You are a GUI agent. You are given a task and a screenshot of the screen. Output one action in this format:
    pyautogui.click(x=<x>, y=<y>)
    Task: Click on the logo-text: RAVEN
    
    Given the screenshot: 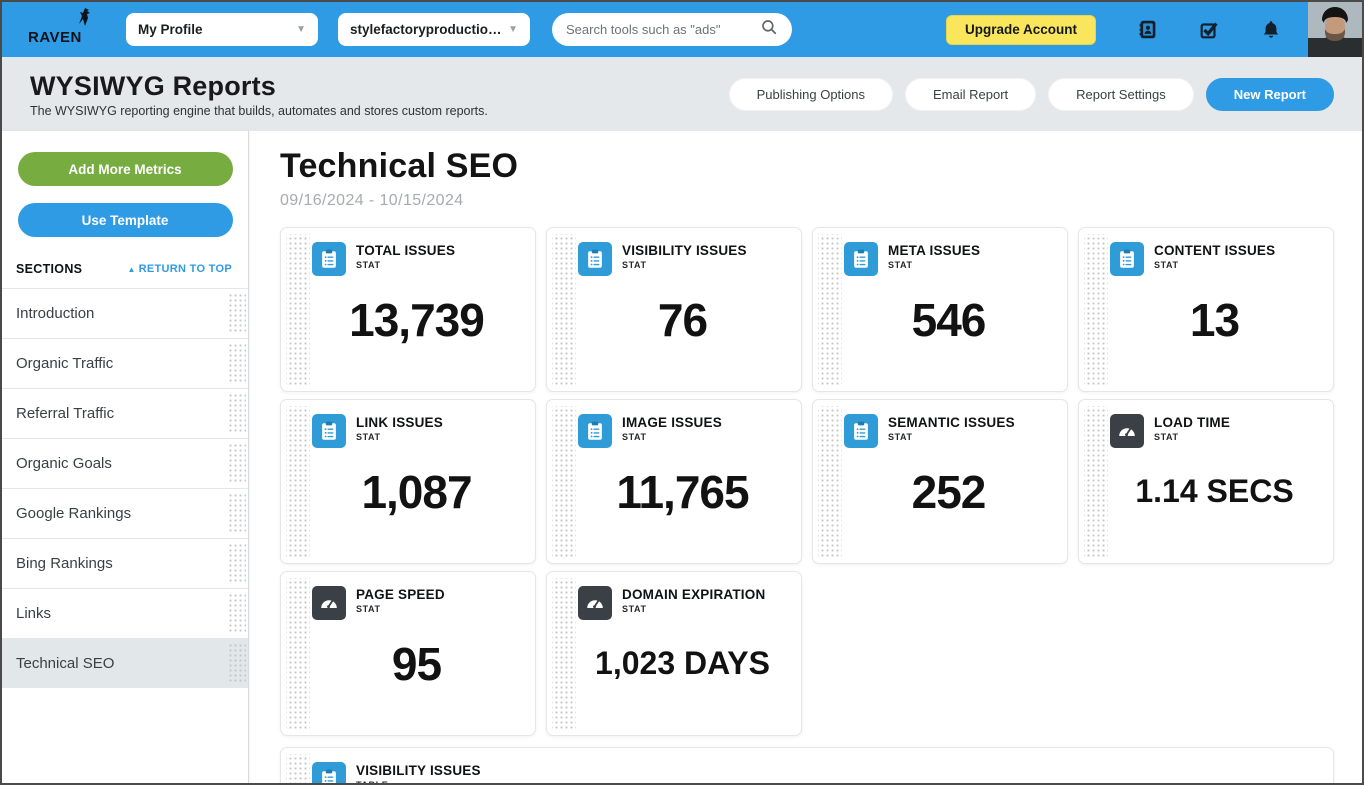 What is the action you would take?
    pyautogui.click(x=55, y=37)
    